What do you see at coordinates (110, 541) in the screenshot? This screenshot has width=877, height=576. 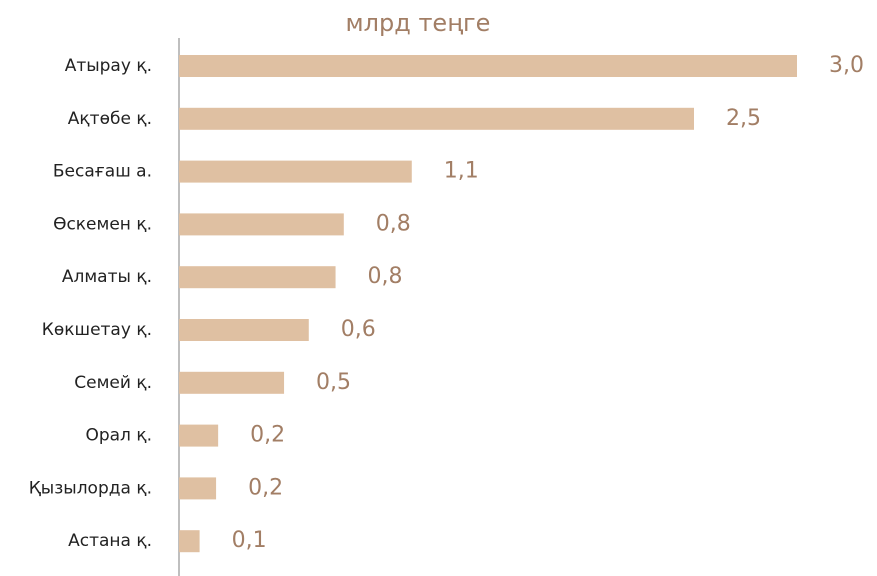 I see `category-label: Астана қ.` at bounding box center [110, 541].